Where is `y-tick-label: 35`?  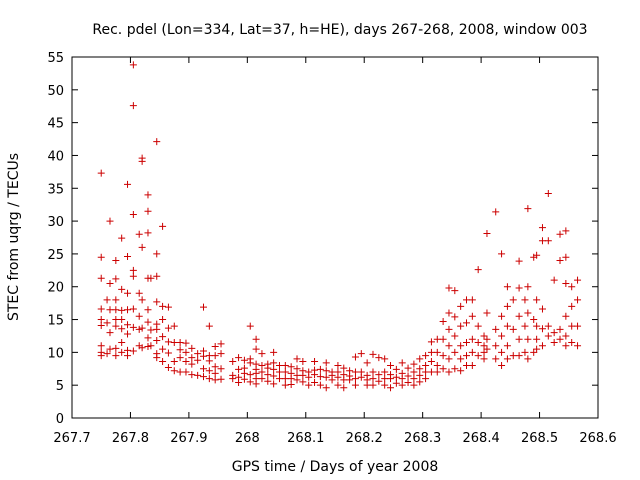
y-tick-label: 35 is located at coordinates (55, 189).